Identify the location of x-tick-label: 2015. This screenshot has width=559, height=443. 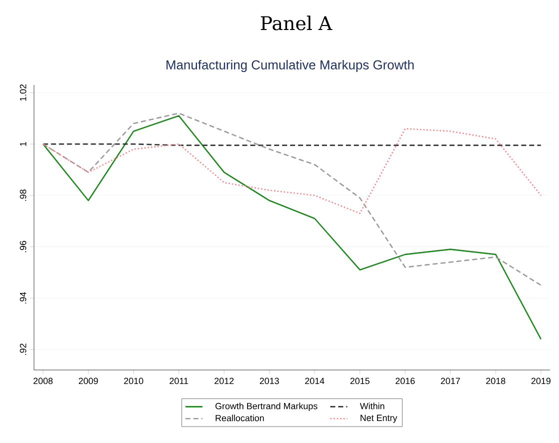
(360, 381).